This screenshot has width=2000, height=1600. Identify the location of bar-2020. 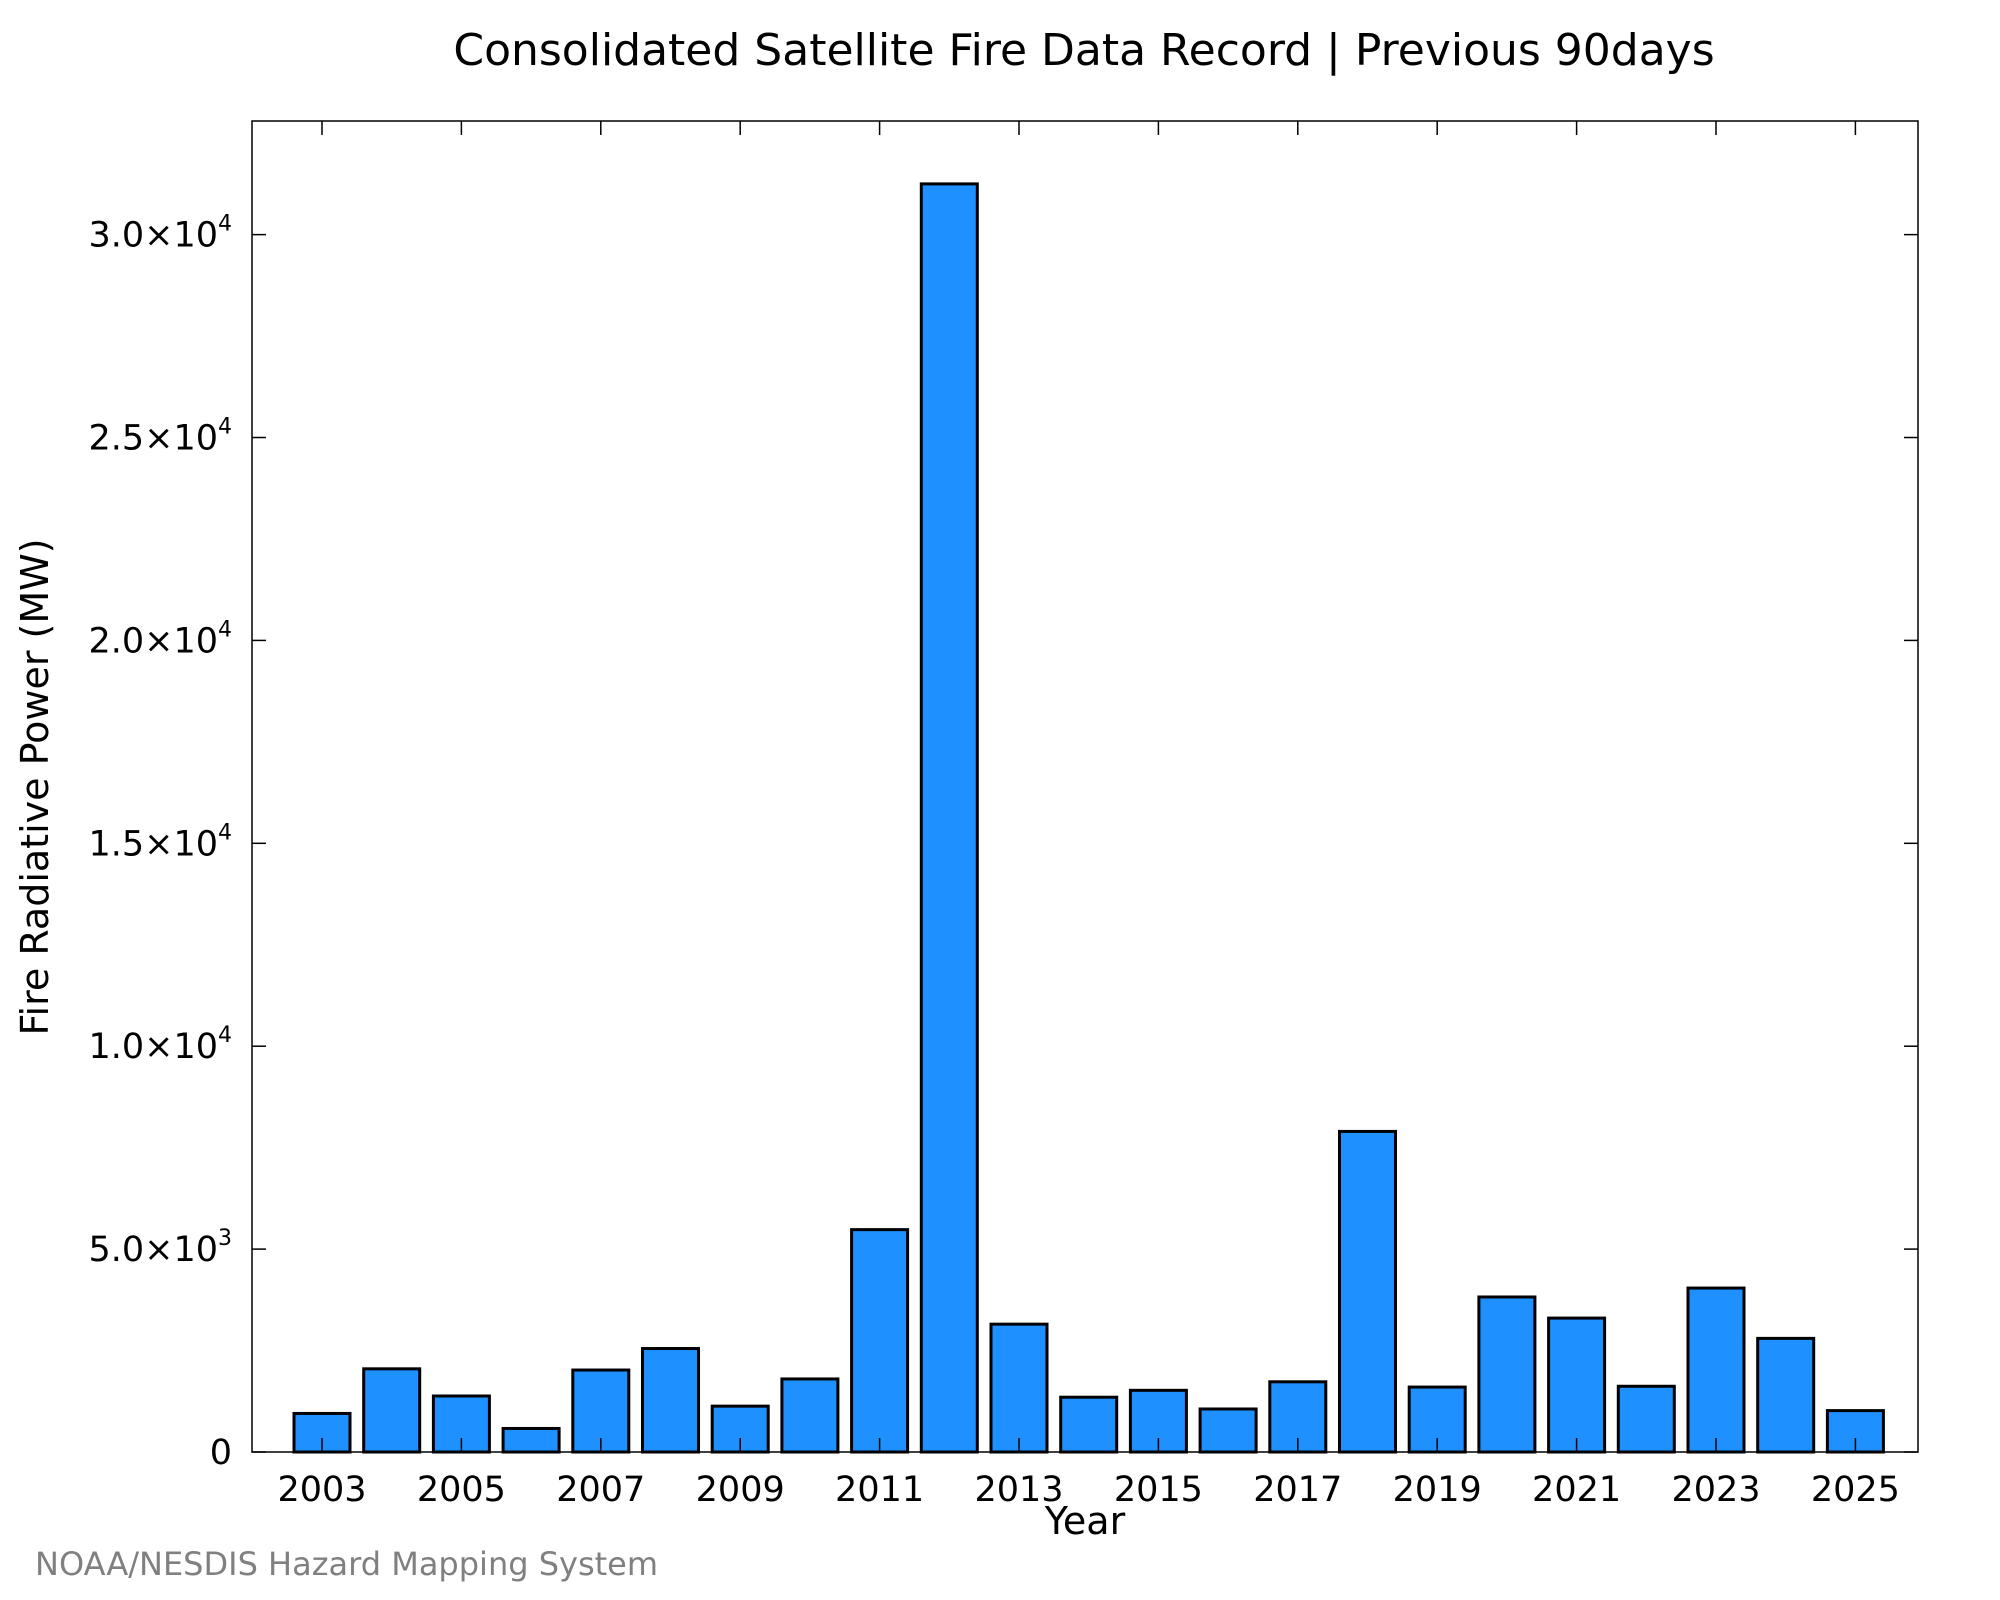
(1507, 1374).